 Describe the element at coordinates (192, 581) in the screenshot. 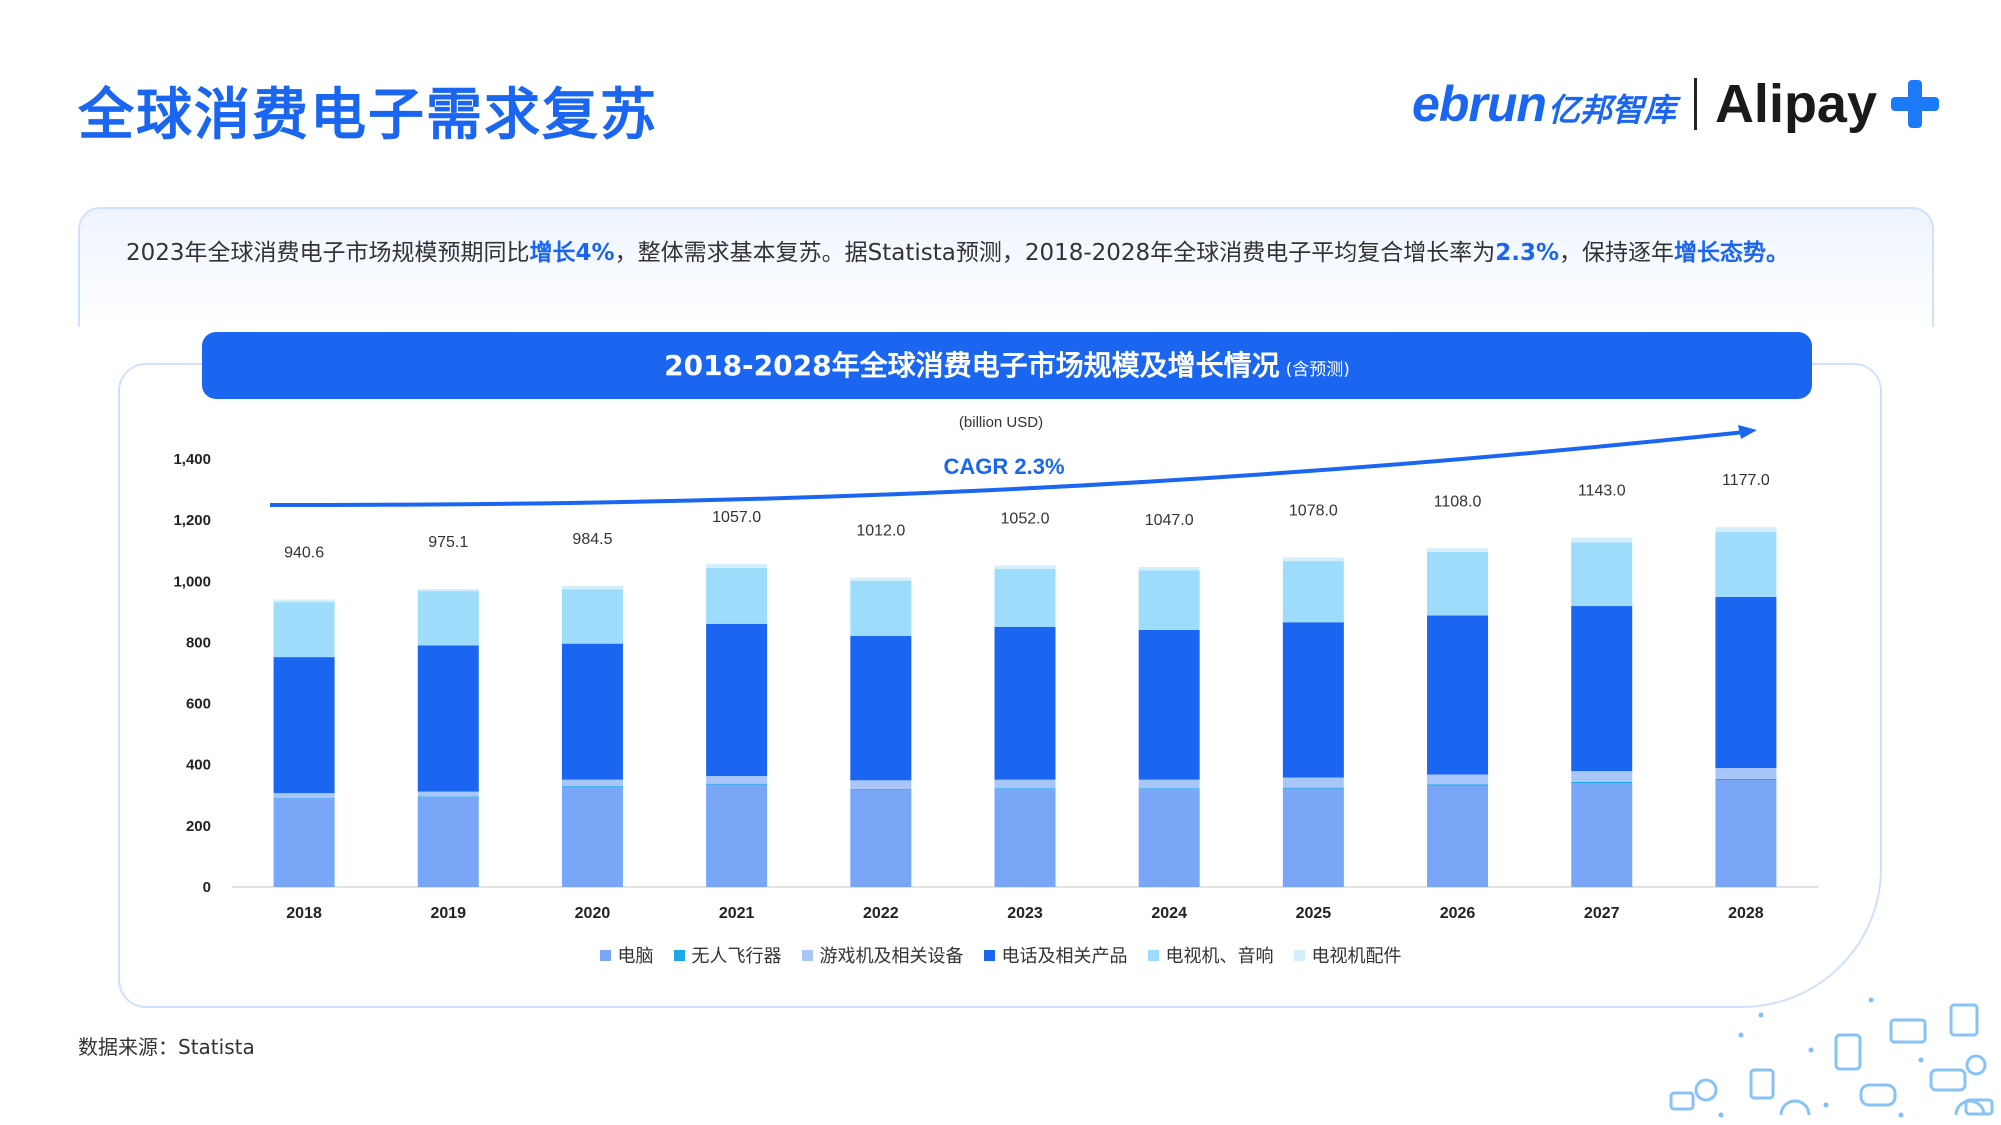

I see `y-tick-label: 1,000` at that location.